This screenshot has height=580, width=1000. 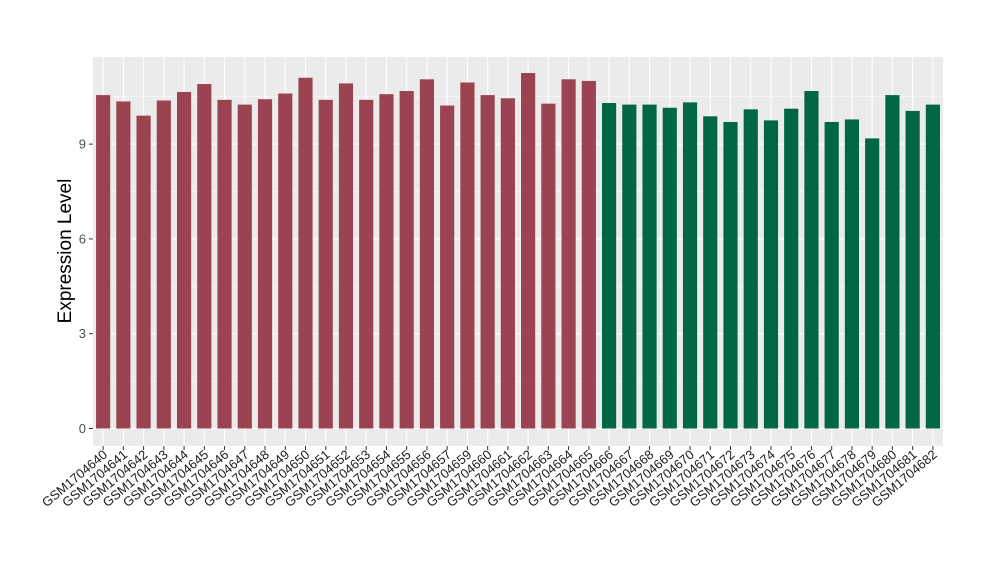 I want to click on bar-GSM1704678, so click(x=852, y=274).